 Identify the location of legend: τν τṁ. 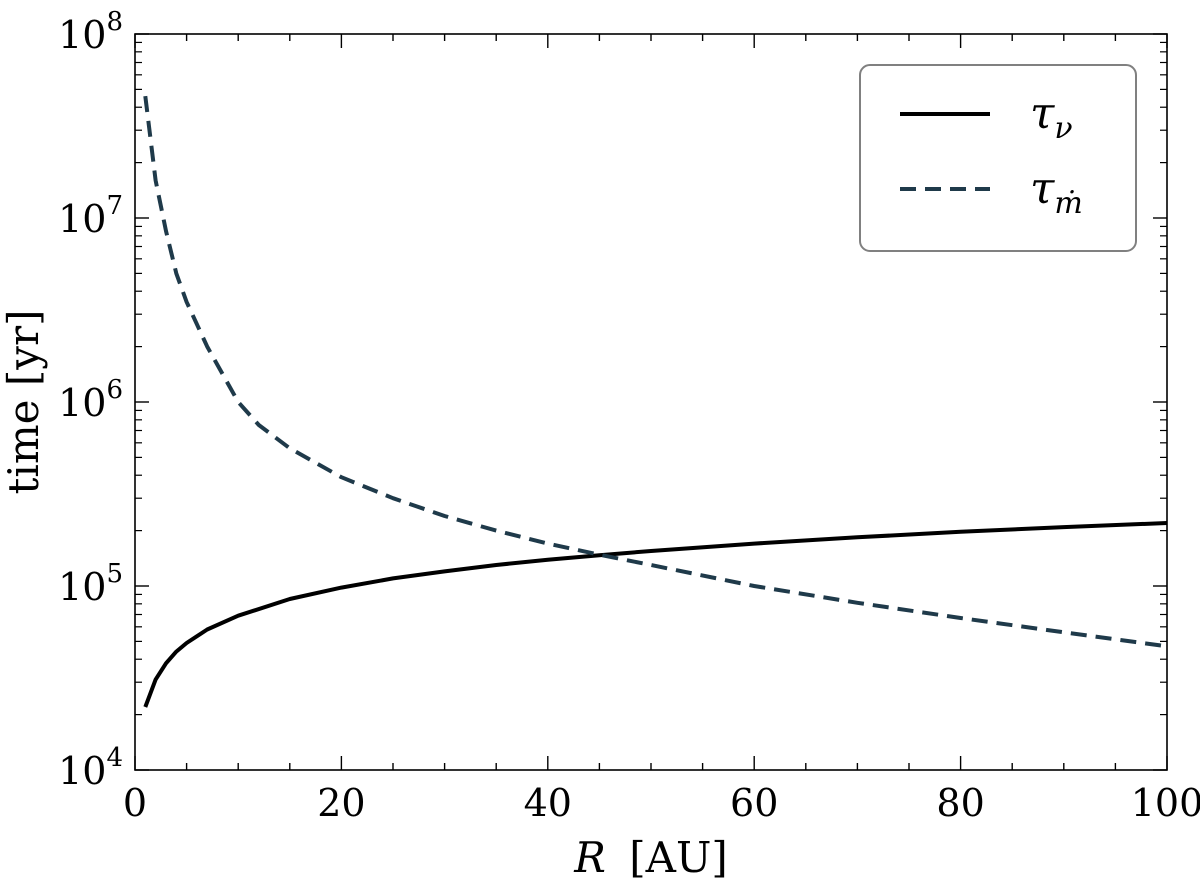
(998, 158).